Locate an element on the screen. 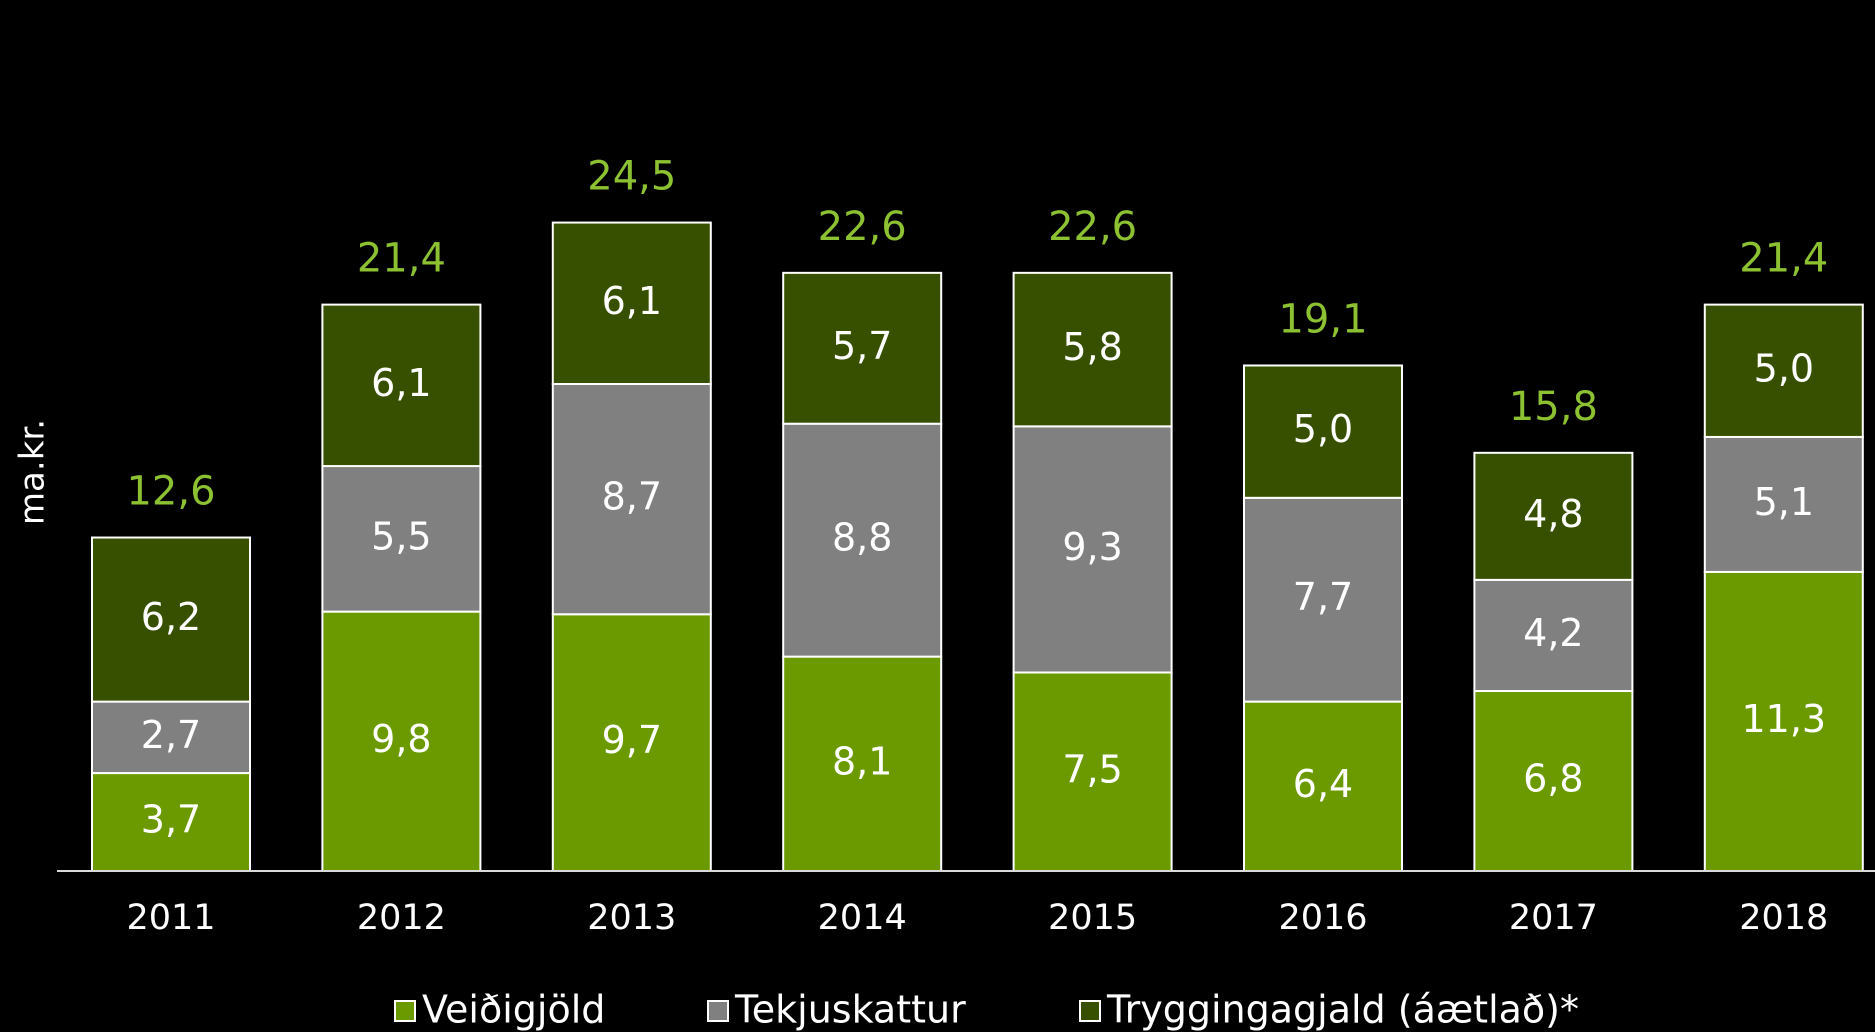 Image resolution: width=1875 pixels, height=1032 pixels. x-tick-label: 2011 is located at coordinates (170, 918).